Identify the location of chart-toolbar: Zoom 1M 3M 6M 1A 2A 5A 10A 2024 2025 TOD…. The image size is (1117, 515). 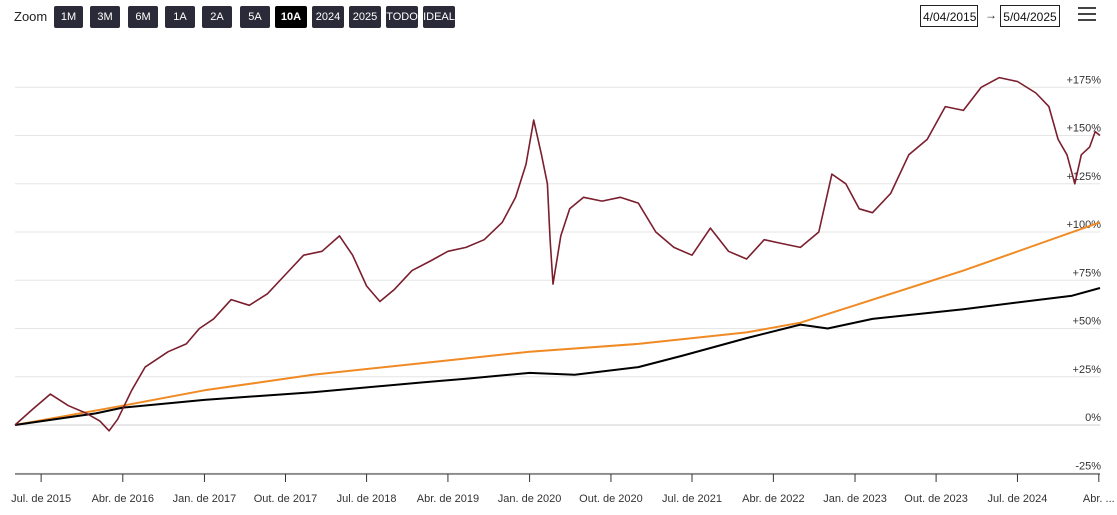
(558, 17).